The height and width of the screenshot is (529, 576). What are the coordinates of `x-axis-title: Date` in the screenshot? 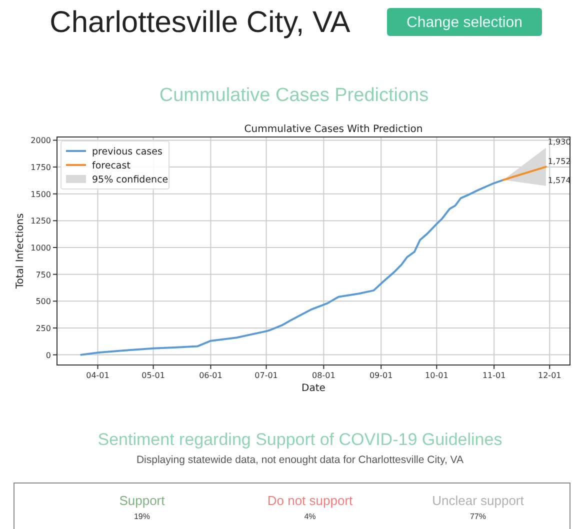 It's located at (314, 388).